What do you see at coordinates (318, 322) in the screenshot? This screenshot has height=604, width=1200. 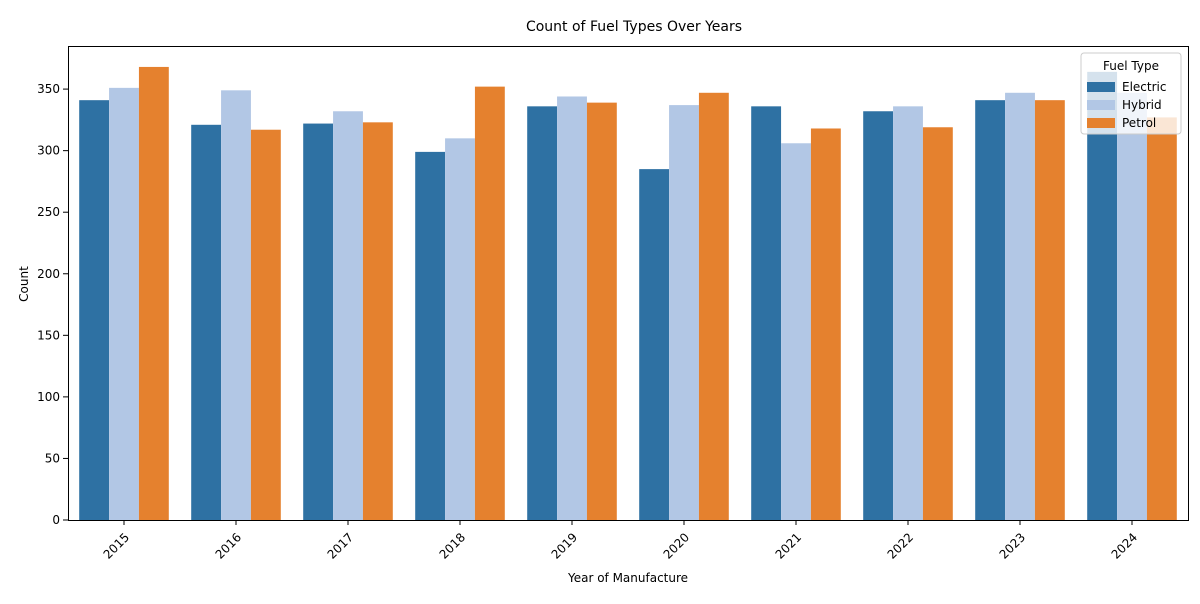 I see `bar-electric-2017` at bounding box center [318, 322].